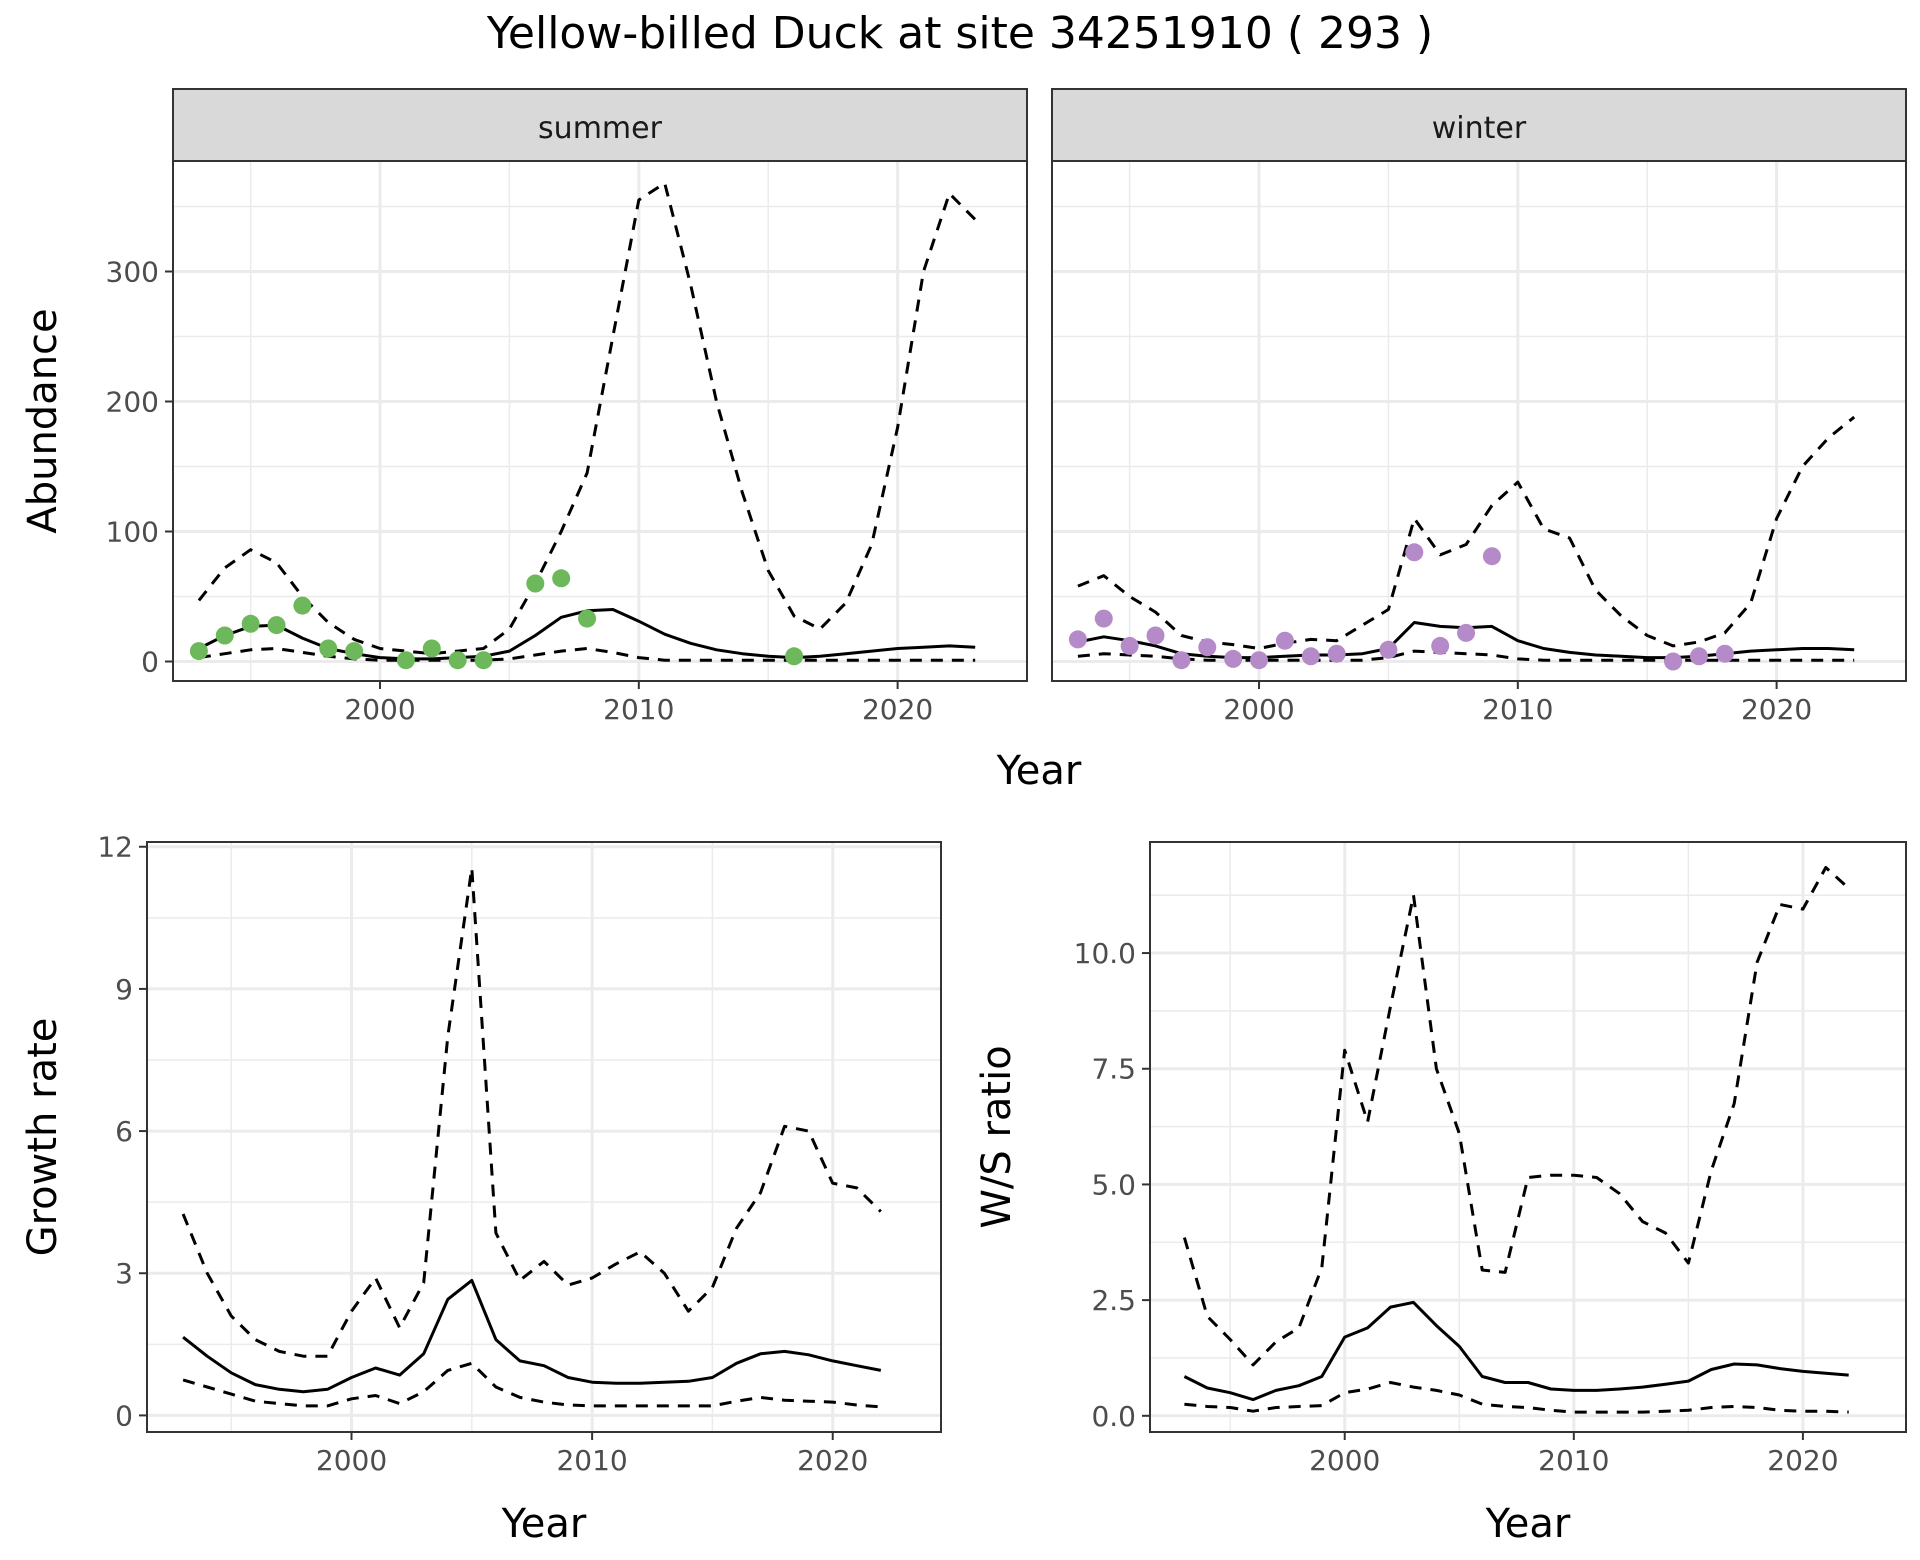 This screenshot has height=1560, width=1920. I want to click on abundance-x-axis-label: Year, so click(1039, 771).